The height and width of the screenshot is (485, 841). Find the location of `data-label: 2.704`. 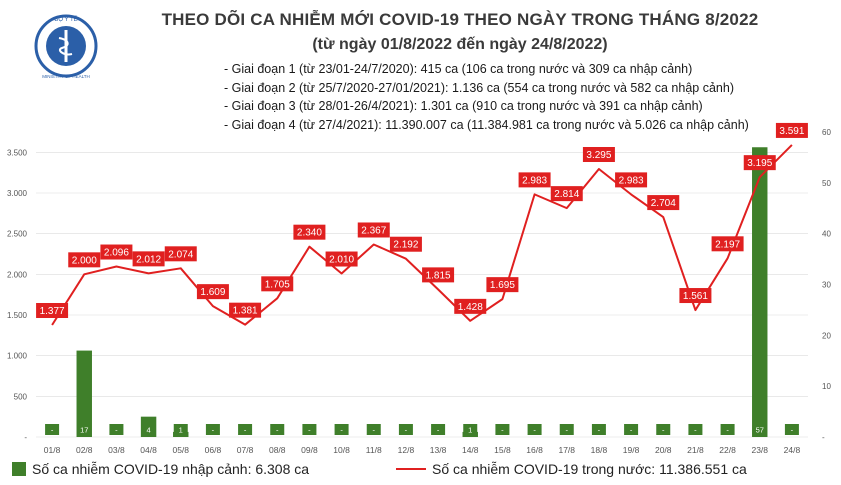

data-label: 2.704 is located at coordinates (663, 203).